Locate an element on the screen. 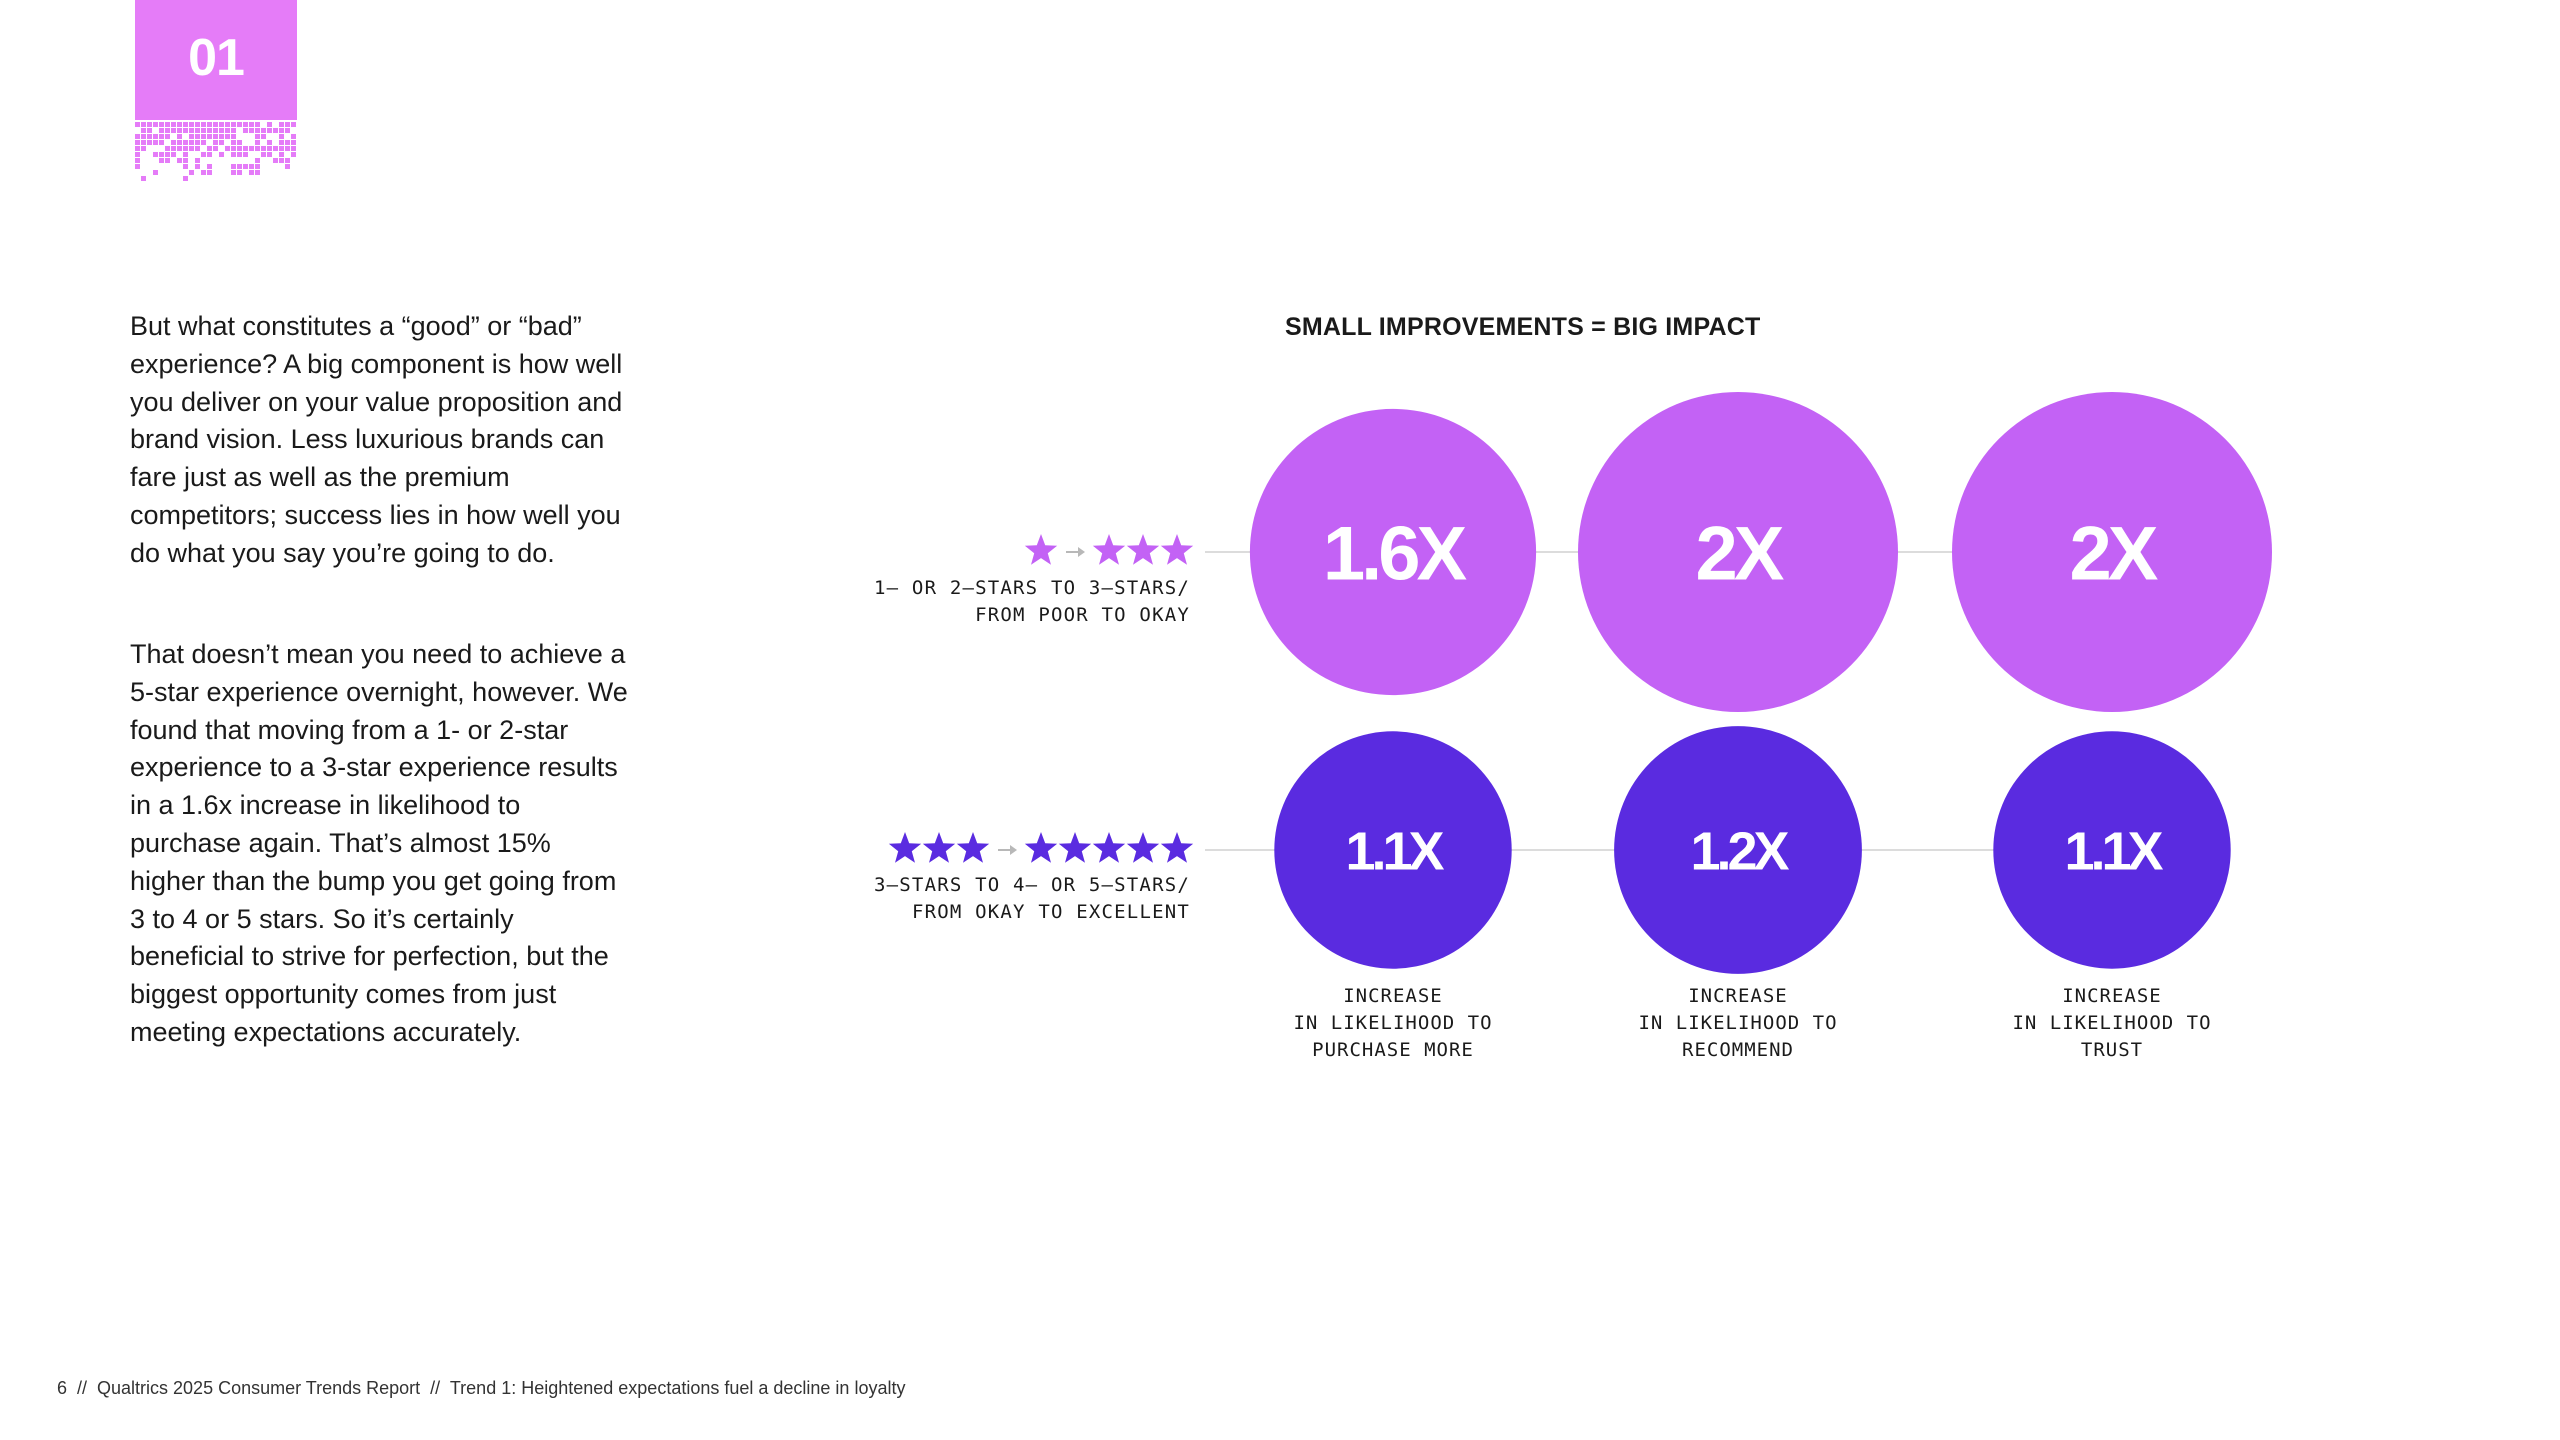 Image resolution: width=2560 pixels, height=1440 pixels. column-label-purchase-more: INCREASE IN LIKELIHOOD TO PURCHASE MORE is located at coordinates (1393, 1023).